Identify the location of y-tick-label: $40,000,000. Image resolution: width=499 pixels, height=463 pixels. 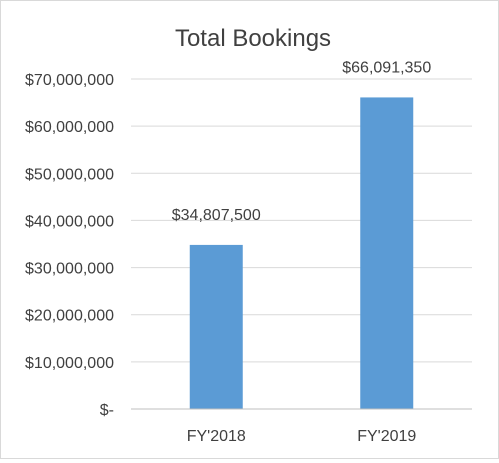
(69, 221).